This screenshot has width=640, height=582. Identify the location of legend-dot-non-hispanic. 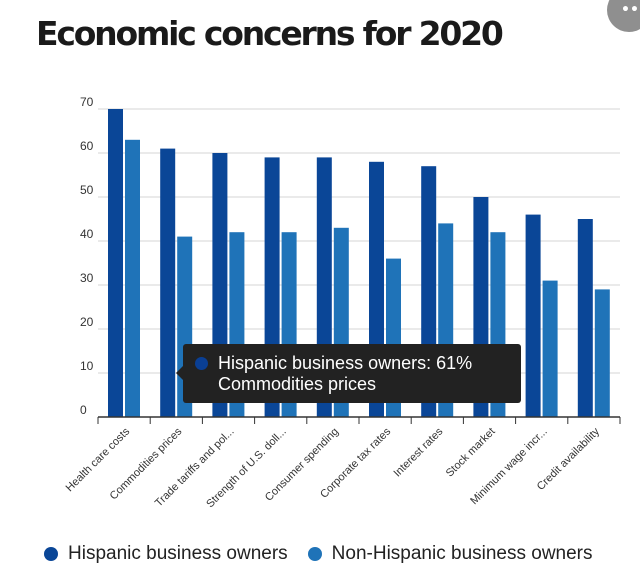
(314, 554).